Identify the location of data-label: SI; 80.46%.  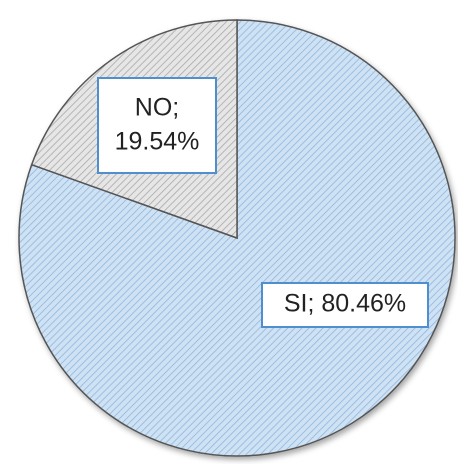
(345, 304).